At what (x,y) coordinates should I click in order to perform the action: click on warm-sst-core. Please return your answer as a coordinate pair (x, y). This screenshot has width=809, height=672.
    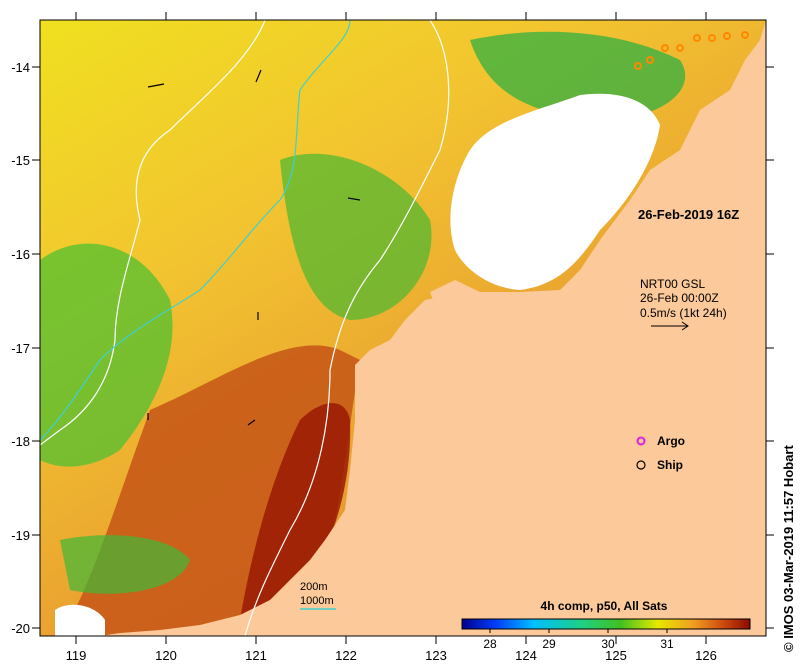
    Looking at the image, I should click on (295, 511).